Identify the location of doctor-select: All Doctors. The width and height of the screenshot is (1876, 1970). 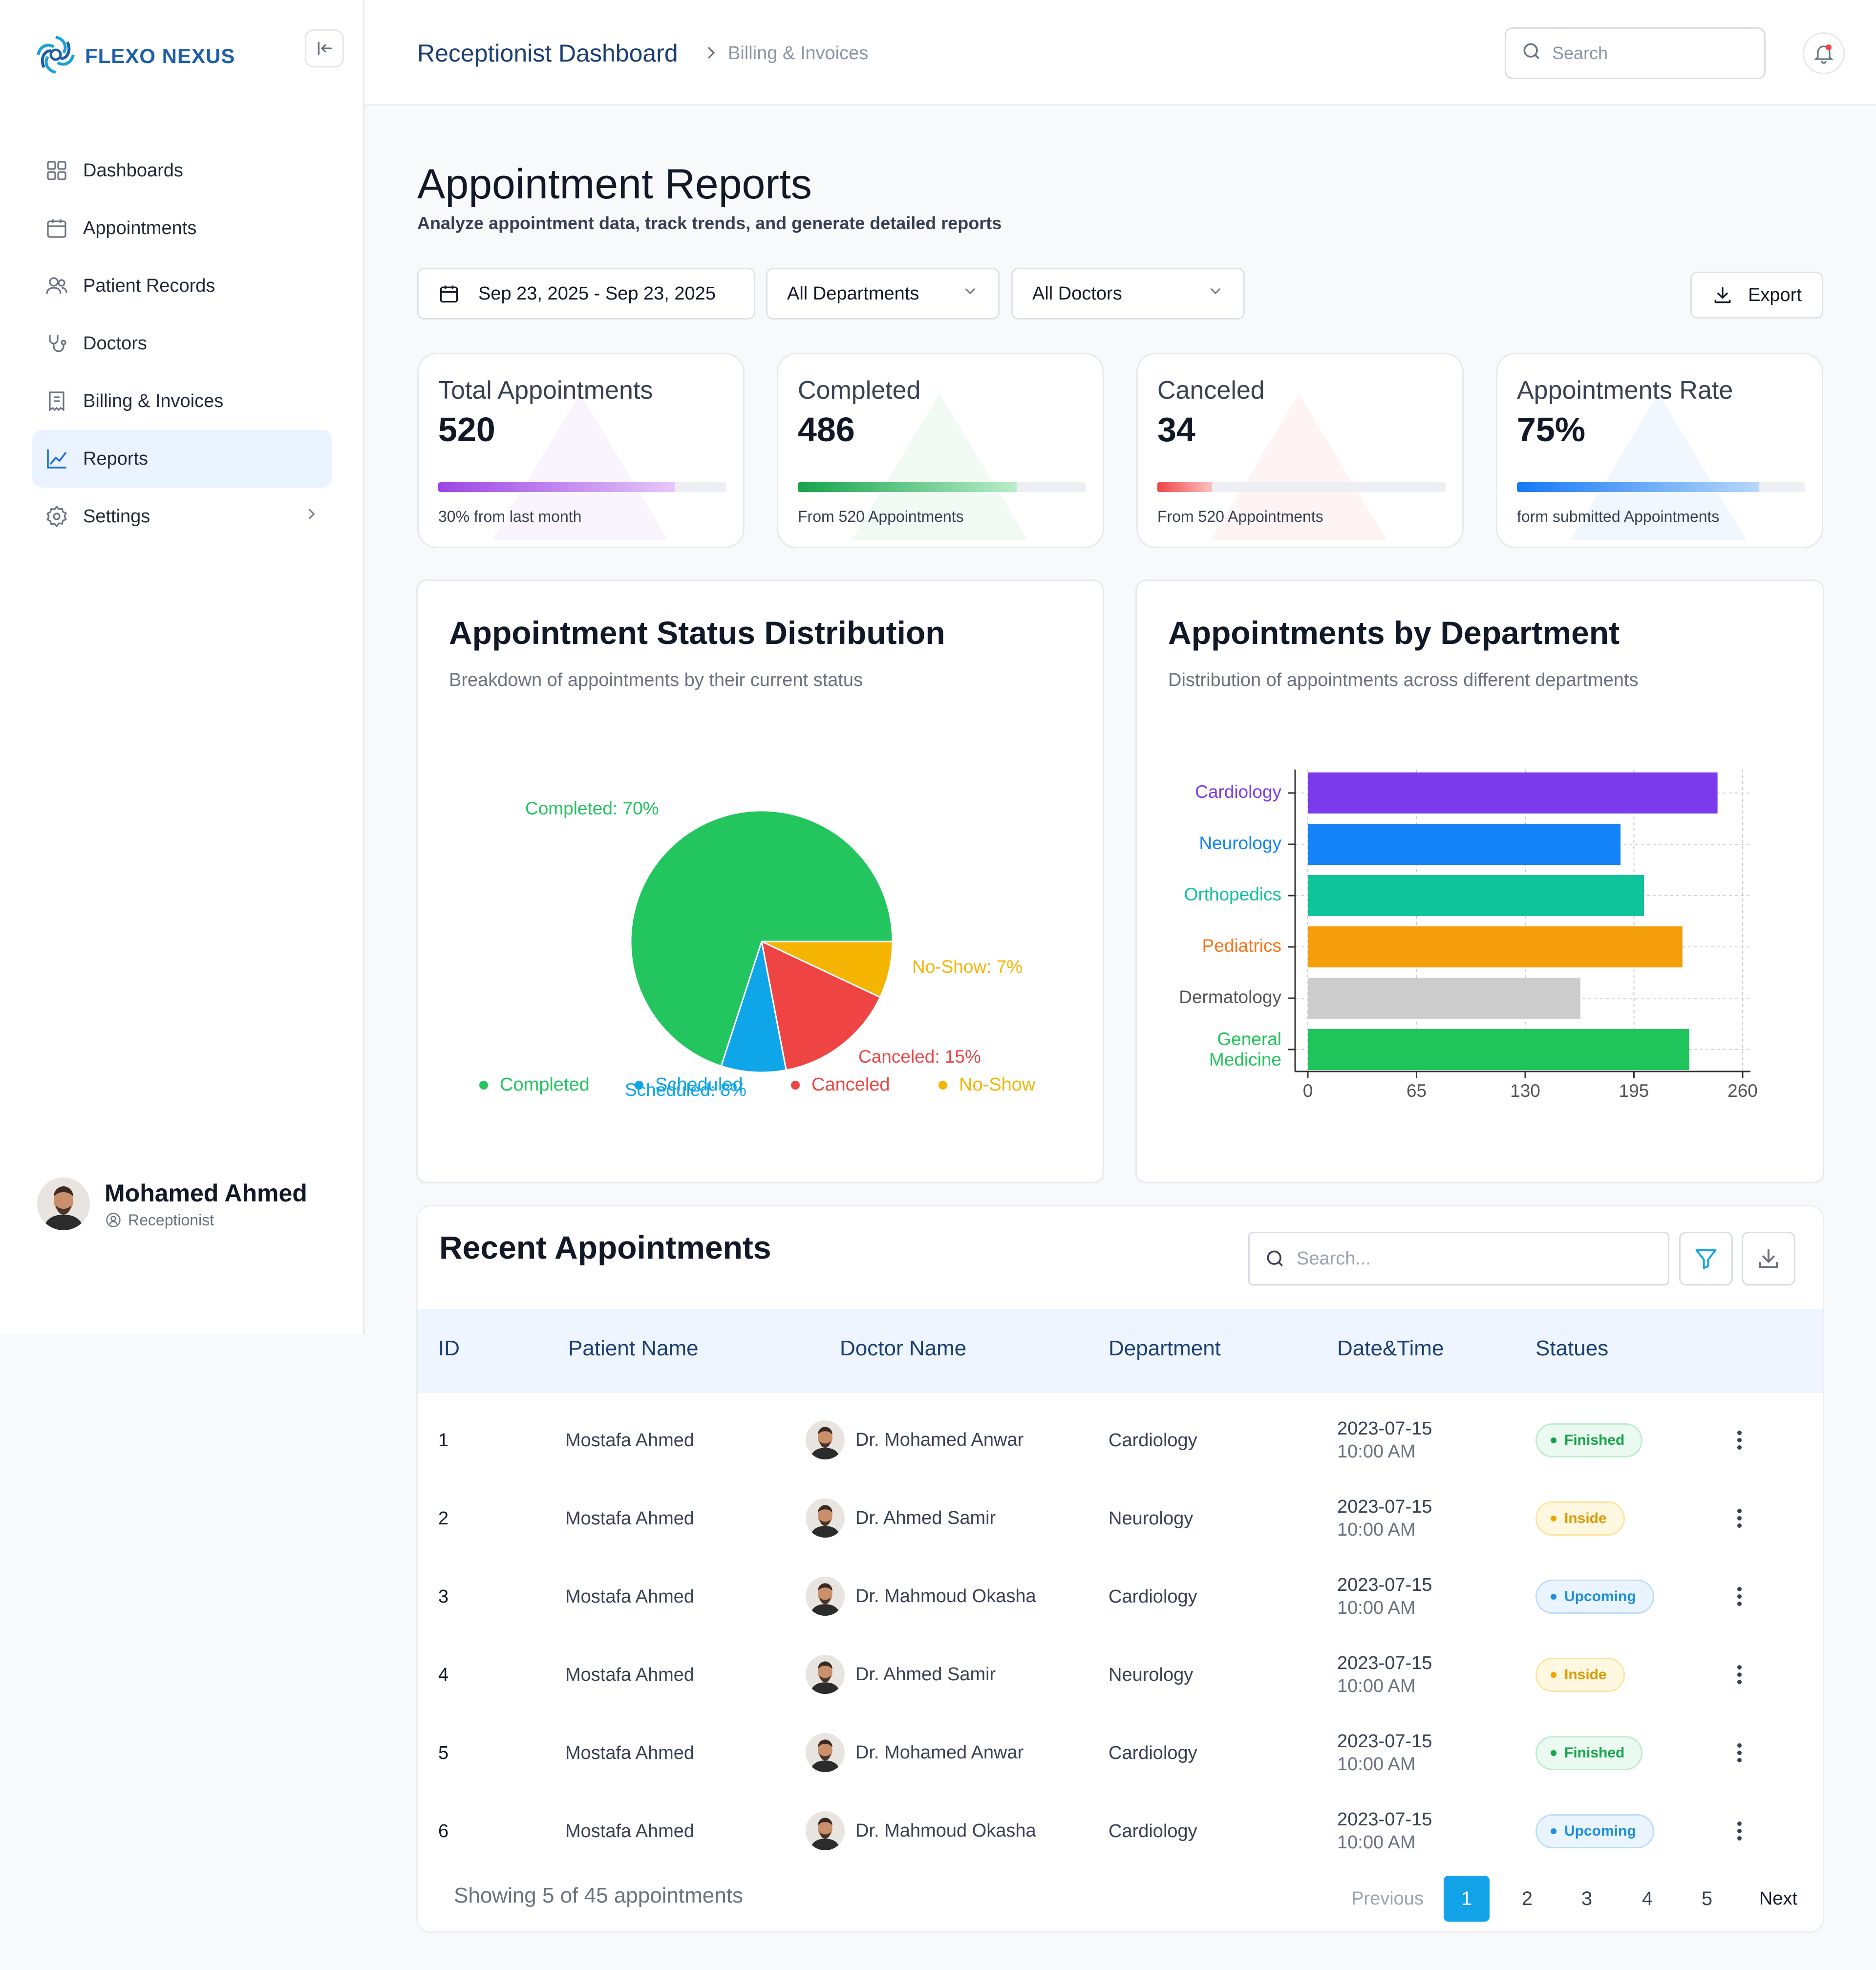
(1128, 294).